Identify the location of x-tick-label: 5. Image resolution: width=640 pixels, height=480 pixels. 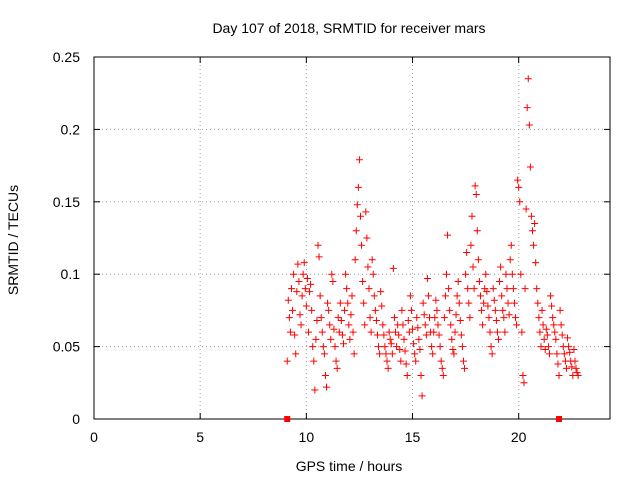
(200, 437).